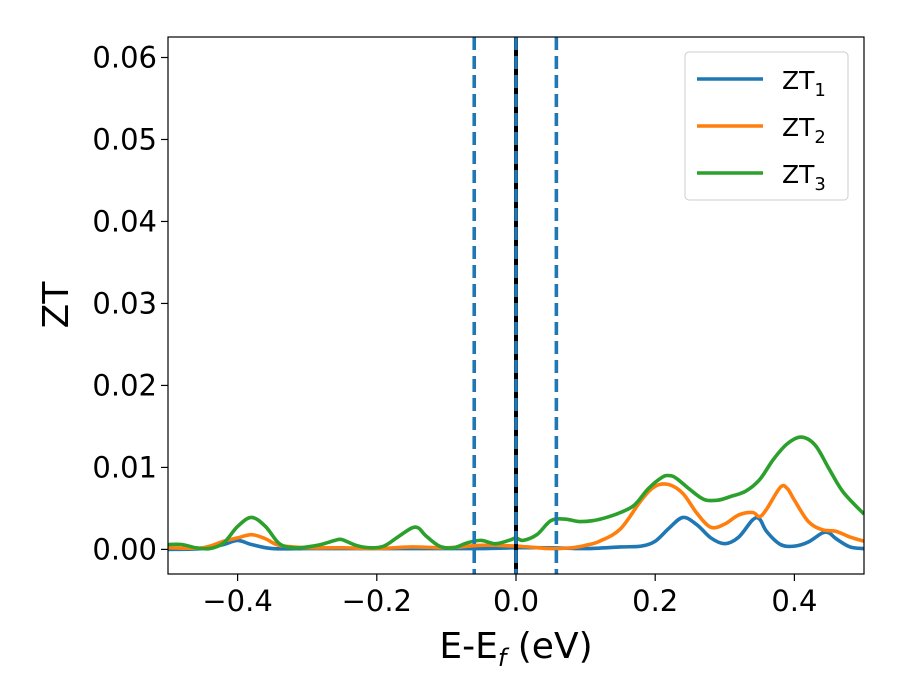 The image size is (900, 700). I want to click on legend-label-zt1: ZT1, so click(804, 83).